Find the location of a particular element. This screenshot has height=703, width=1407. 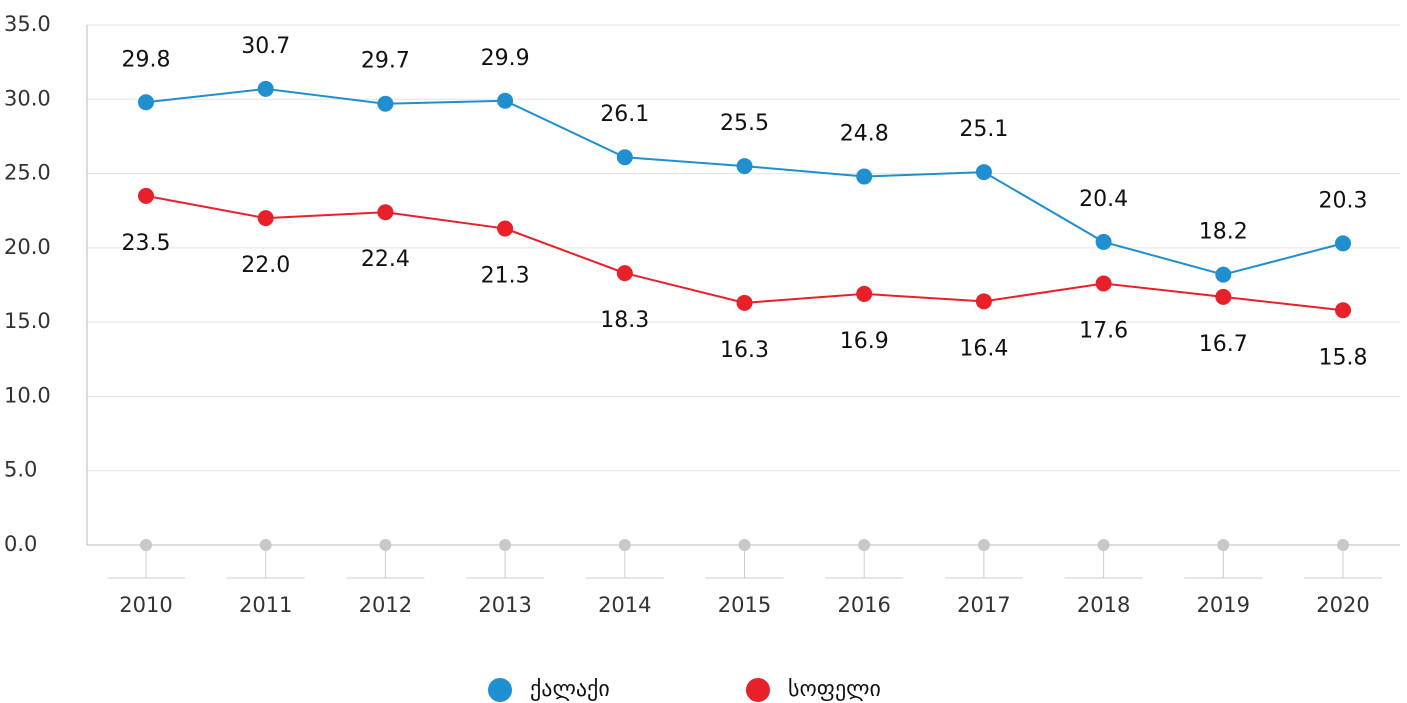

data-label: 29.9 is located at coordinates (505, 58).